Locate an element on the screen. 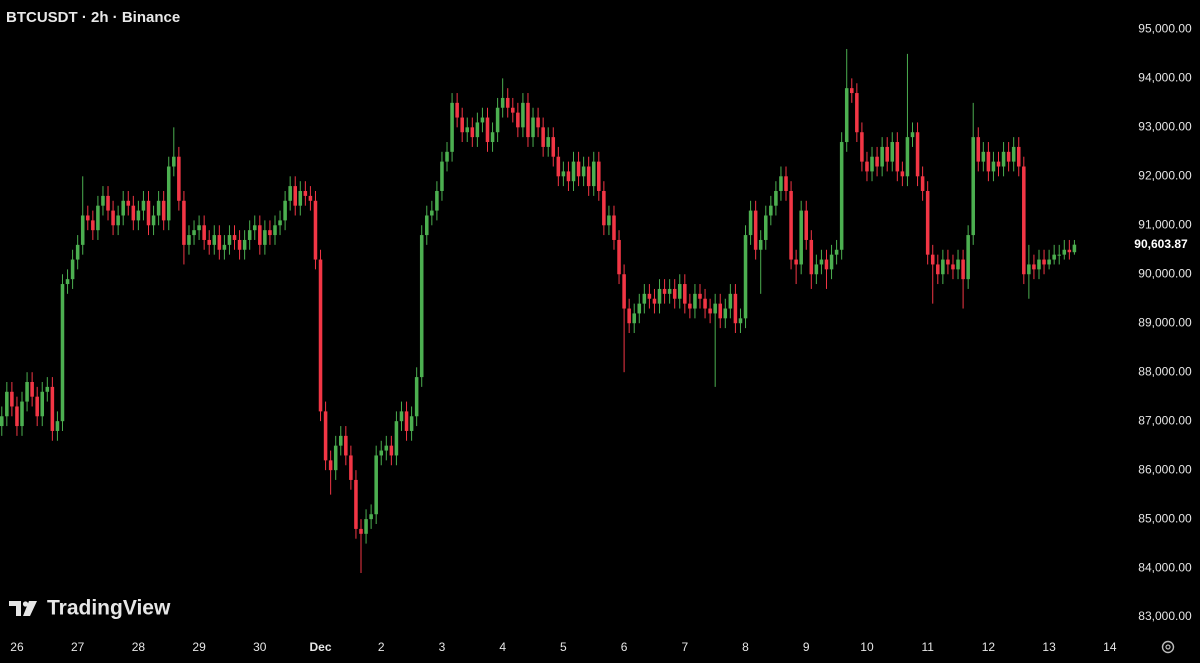  x-tick-label: 6 is located at coordinates (624, 647).